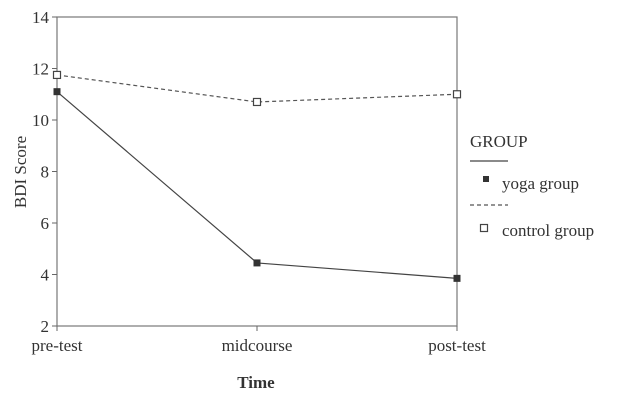 This screenshot has height=394, width=621. Describe the element at coordinates (45, 223) in the screenshot. I see `y-tick-label: 6` at that location.